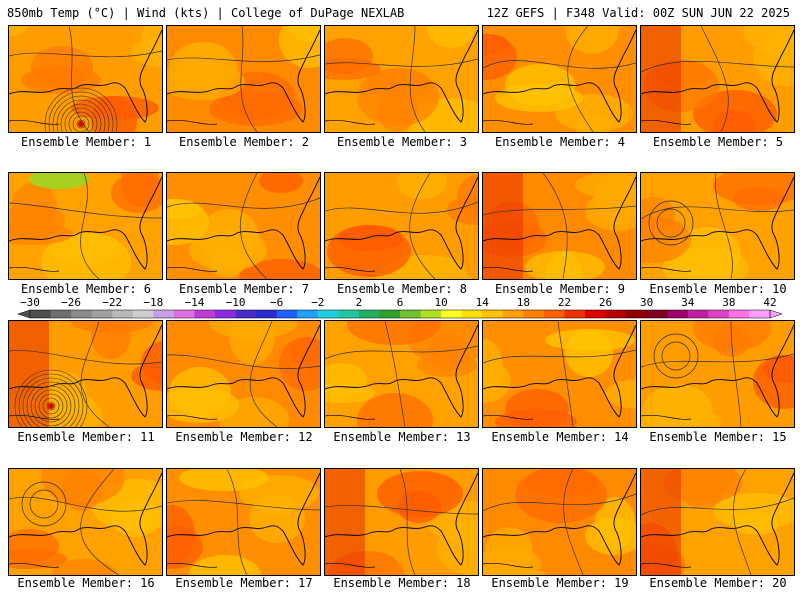 This screenshot has height=600, width=800. I want to click on colorbar-tick-label: −30, so click(30, 302).